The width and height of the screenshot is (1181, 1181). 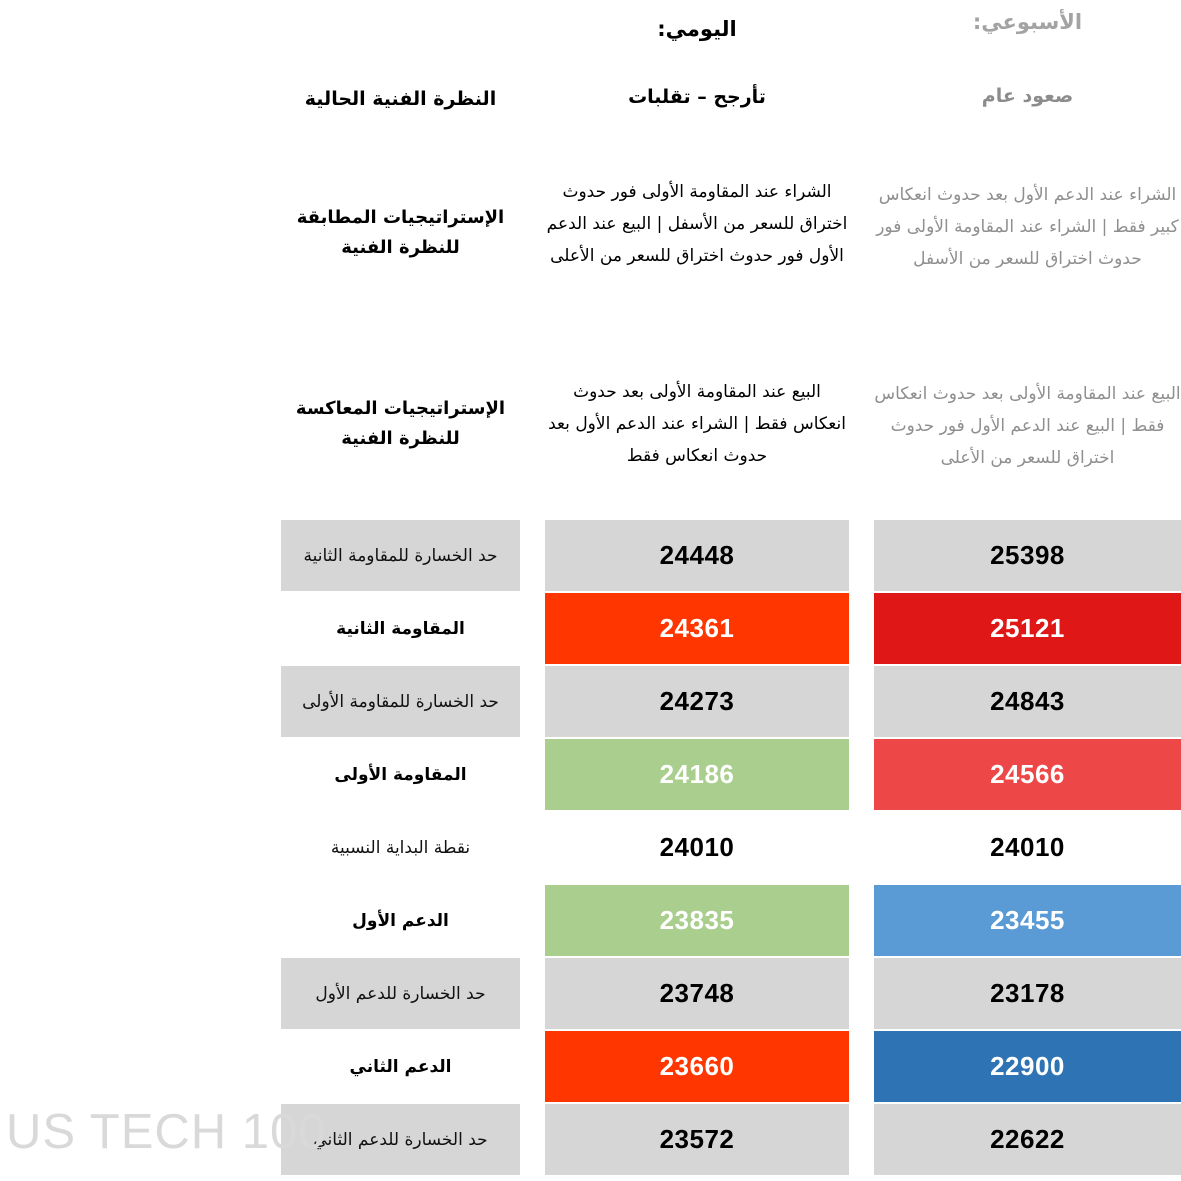 What do you see at coordinates (400, 423) in the screenshot?
I see `opposing-strategies-row-label: الإستراتيجيات المعاكسة للنظرة الفنية` at bounding box center [400, 423].